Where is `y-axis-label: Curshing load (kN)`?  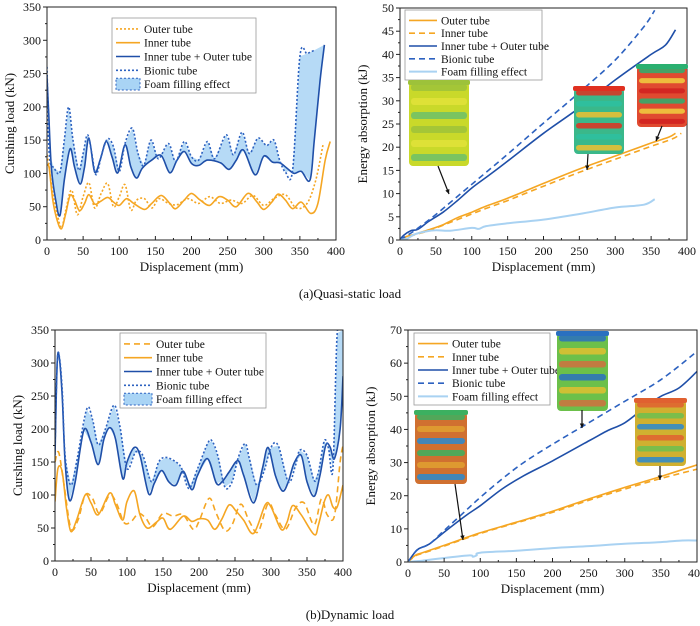 y-axis-label: Curshing load (kN) is located at coordinates (17, 445).